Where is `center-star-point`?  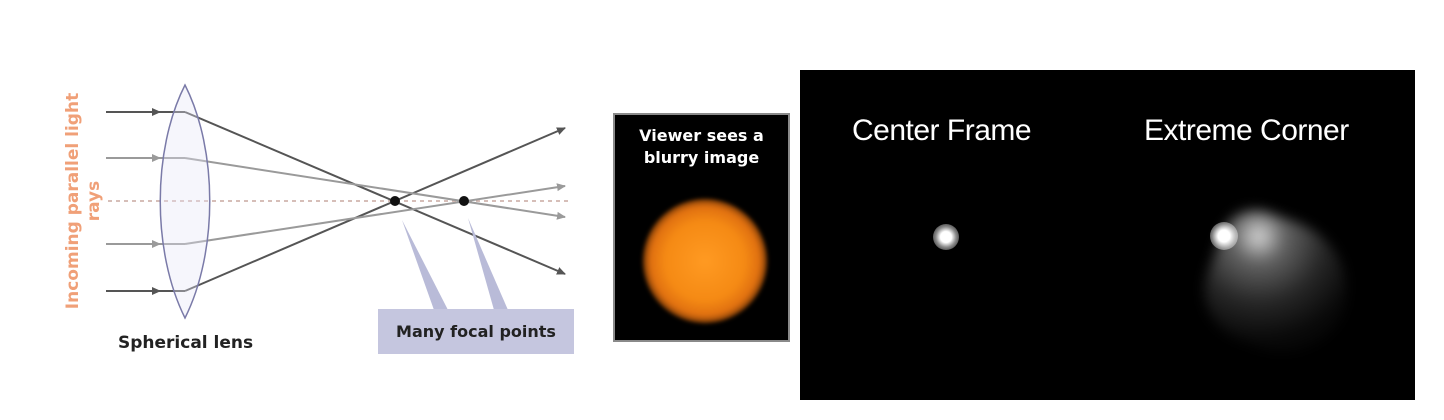
center-star-point is located at coordinates (946, 237).